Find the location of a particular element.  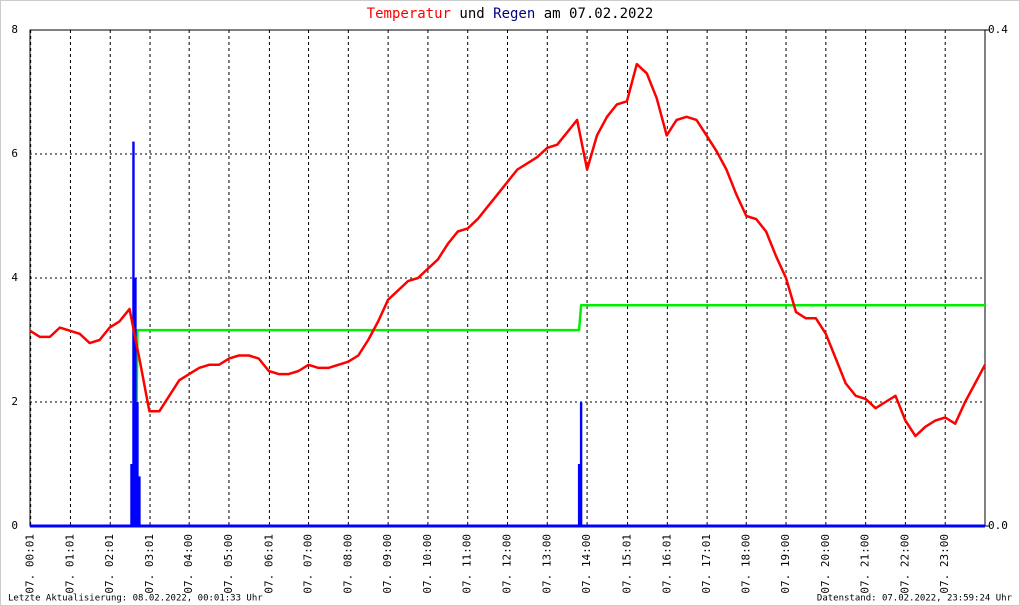

title-part: am 07.02.2022 is located at coordinates (599, 14).